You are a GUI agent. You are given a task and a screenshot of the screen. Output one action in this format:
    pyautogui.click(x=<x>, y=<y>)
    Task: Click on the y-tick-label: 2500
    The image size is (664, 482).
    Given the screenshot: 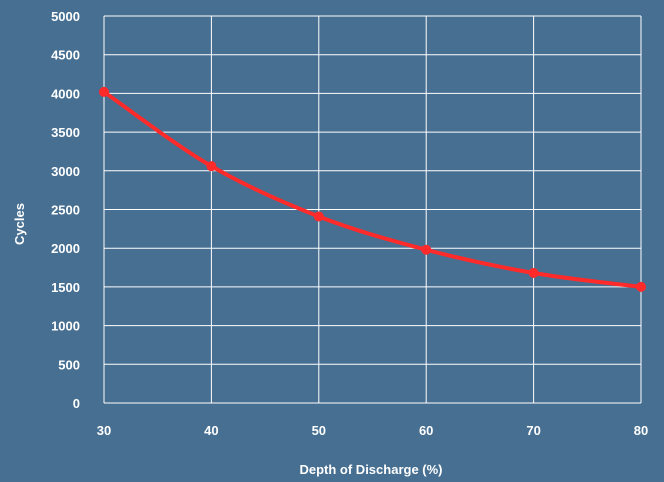 What is the action you would take?
    pyautogui.click(x=65, y=210)
    